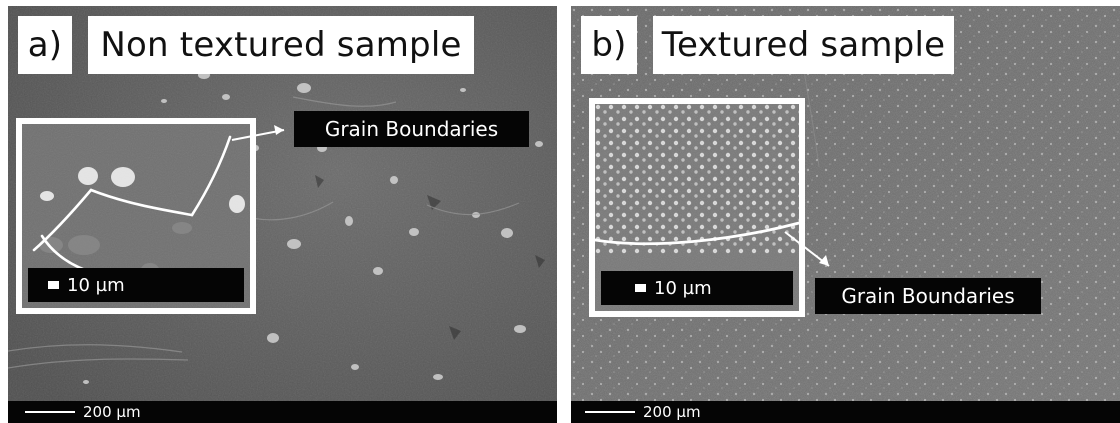 The image size is (1120, 423). I want to click on textured-inset: 10 µm, so click(697, 207).